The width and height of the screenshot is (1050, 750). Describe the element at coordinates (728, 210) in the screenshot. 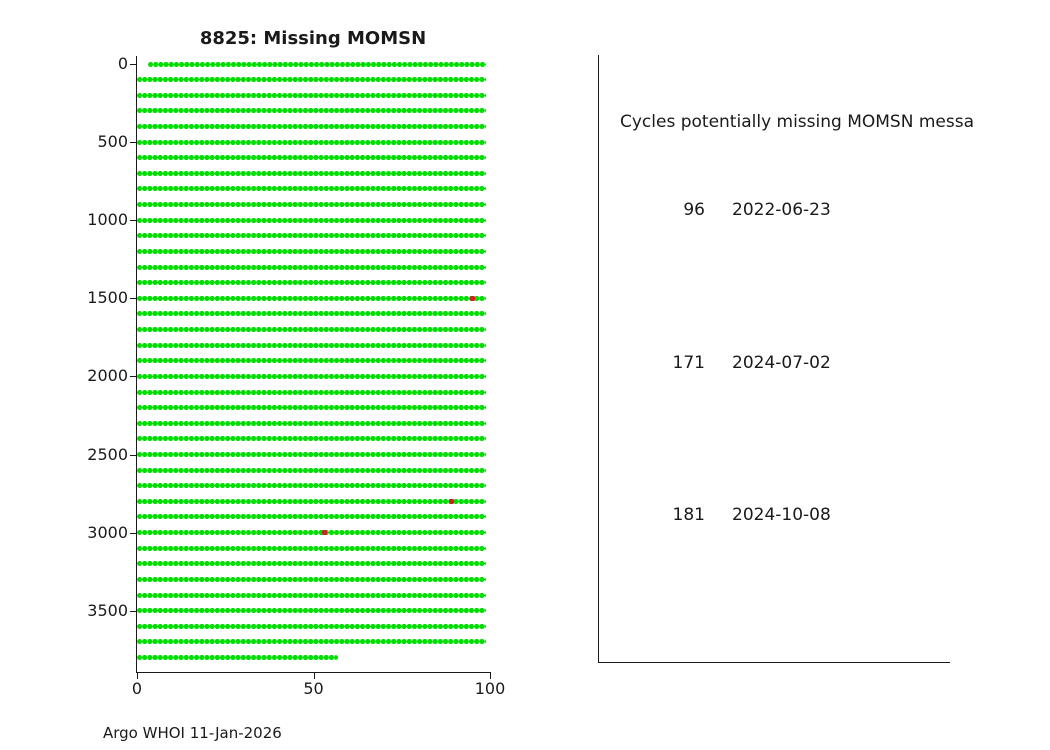

I see `missing-cycle-entry: 96 2022-06-23` at that location.